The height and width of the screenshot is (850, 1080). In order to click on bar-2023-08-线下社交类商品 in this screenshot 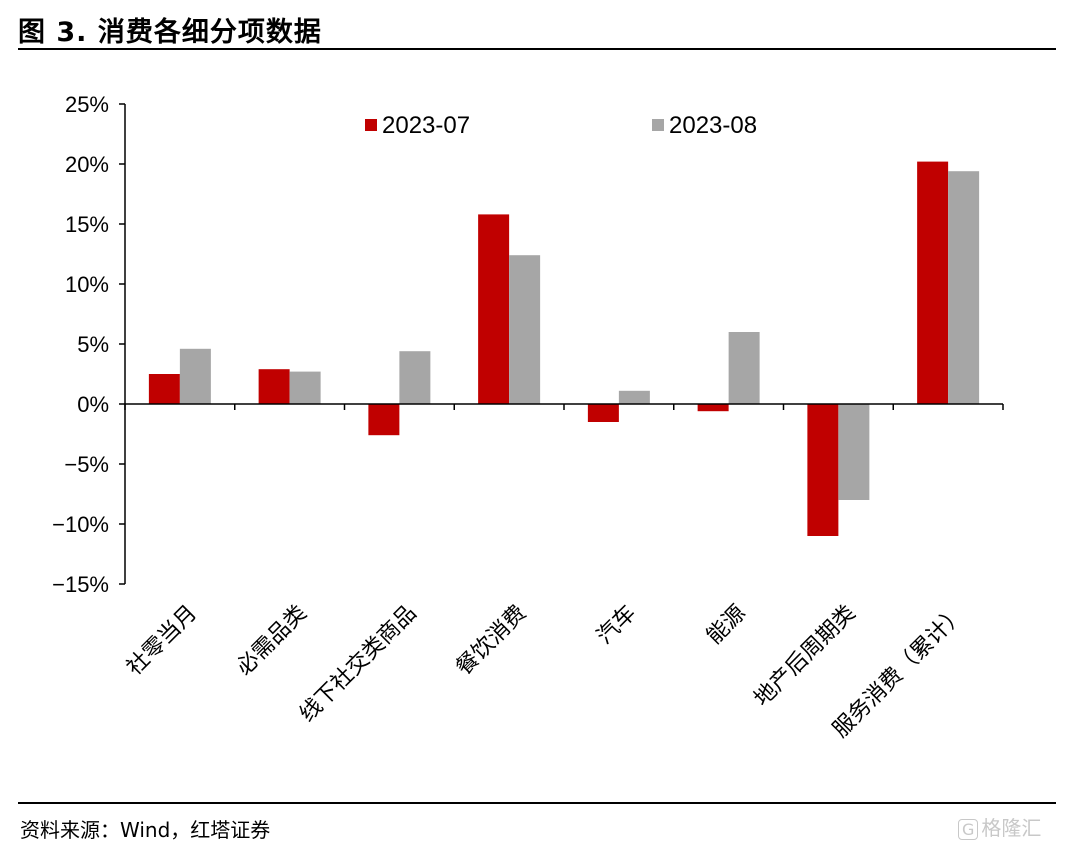, I will do `click(415, 377)`.